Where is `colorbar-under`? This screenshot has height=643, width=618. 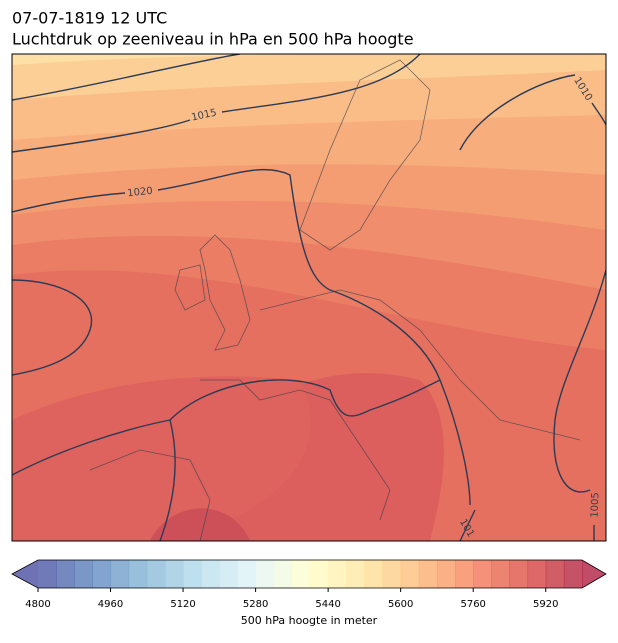
colorbar-under is located at coordinates (25, 574).